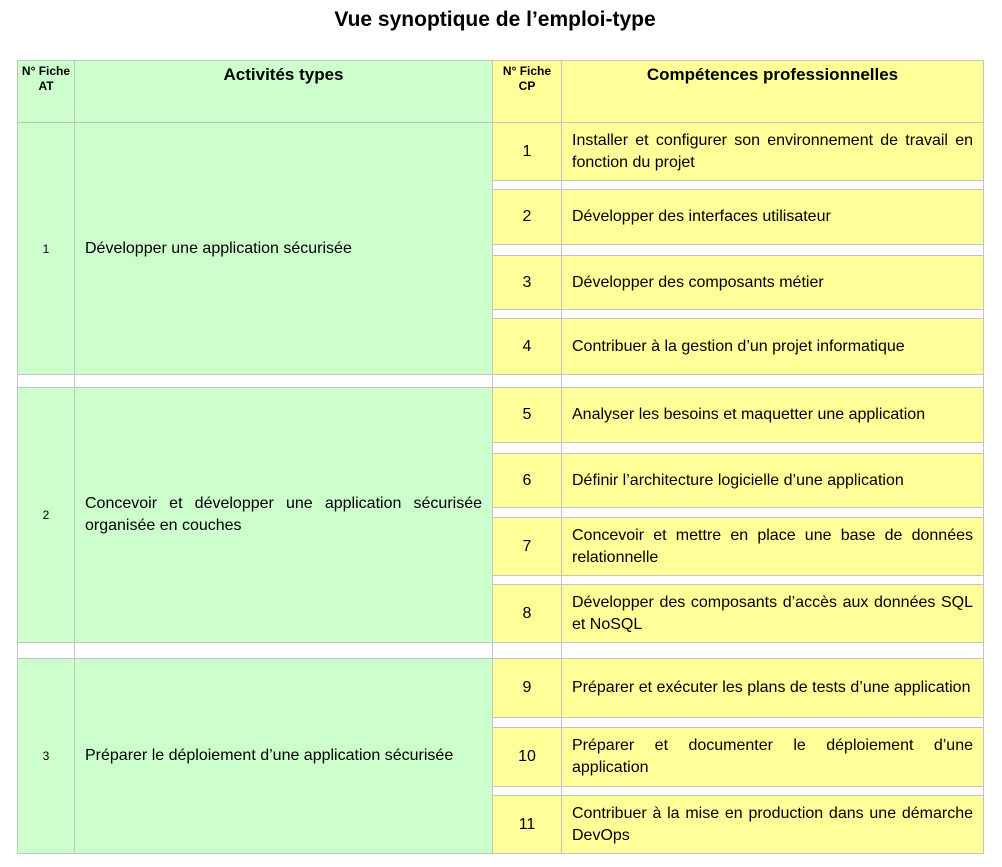  I want to click on activity-number: 3, so click(46, 756).